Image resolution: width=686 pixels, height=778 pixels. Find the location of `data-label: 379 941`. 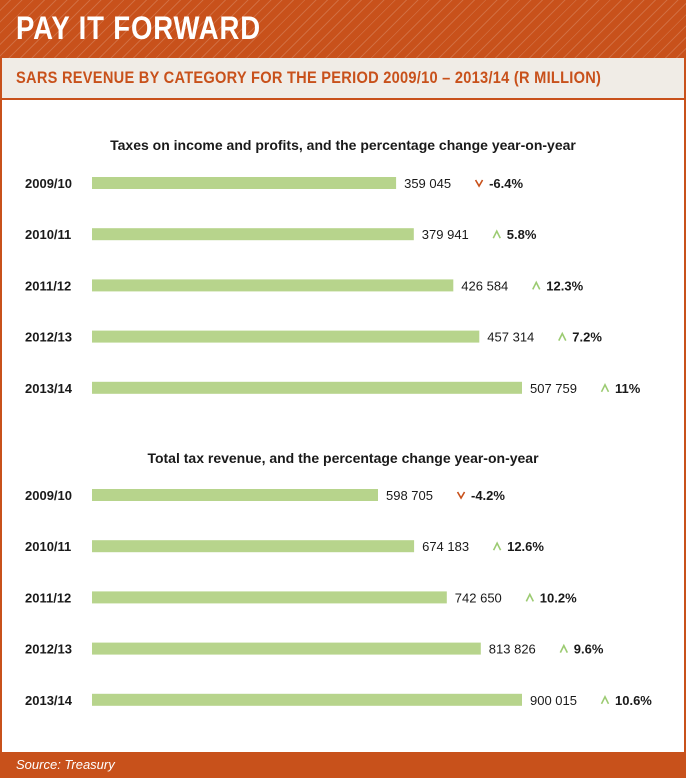

data-label: 379 941 is located at coordinates (445, 234).